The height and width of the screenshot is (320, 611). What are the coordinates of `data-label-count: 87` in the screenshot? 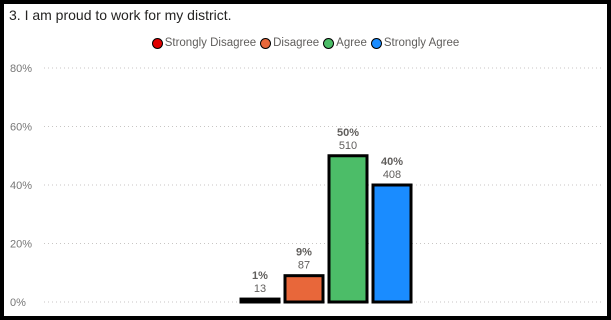 It's located at (304, 266).